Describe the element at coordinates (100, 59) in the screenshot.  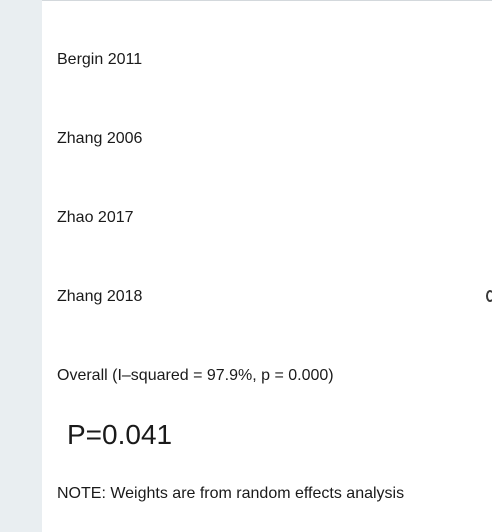
I see `study-label-bergin-2011: Bergin 2011` at that location.